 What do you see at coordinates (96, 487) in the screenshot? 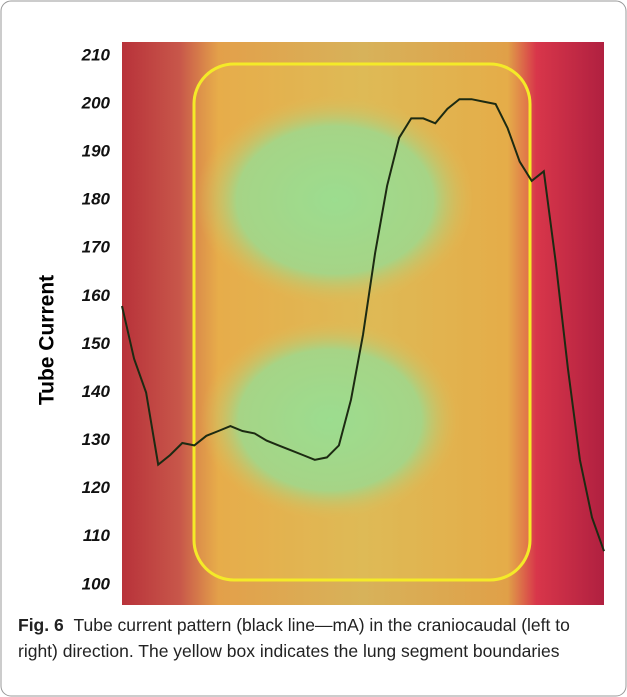
I see `y-tick-label: 120` at bounding box center [96, 487].